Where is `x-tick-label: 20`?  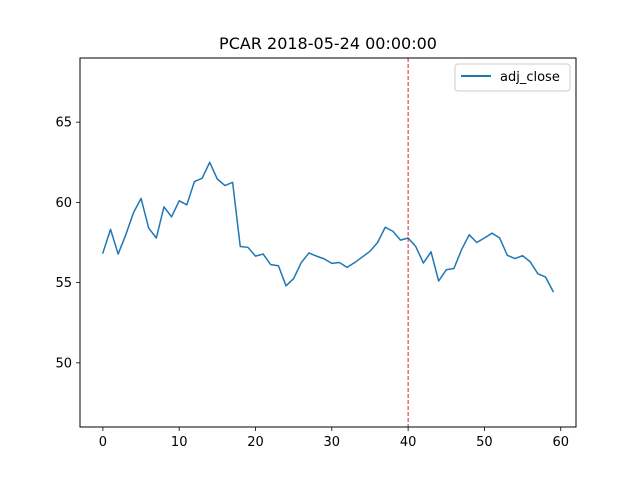 x-tick-label: 20 is located at coordinates (255, 442).